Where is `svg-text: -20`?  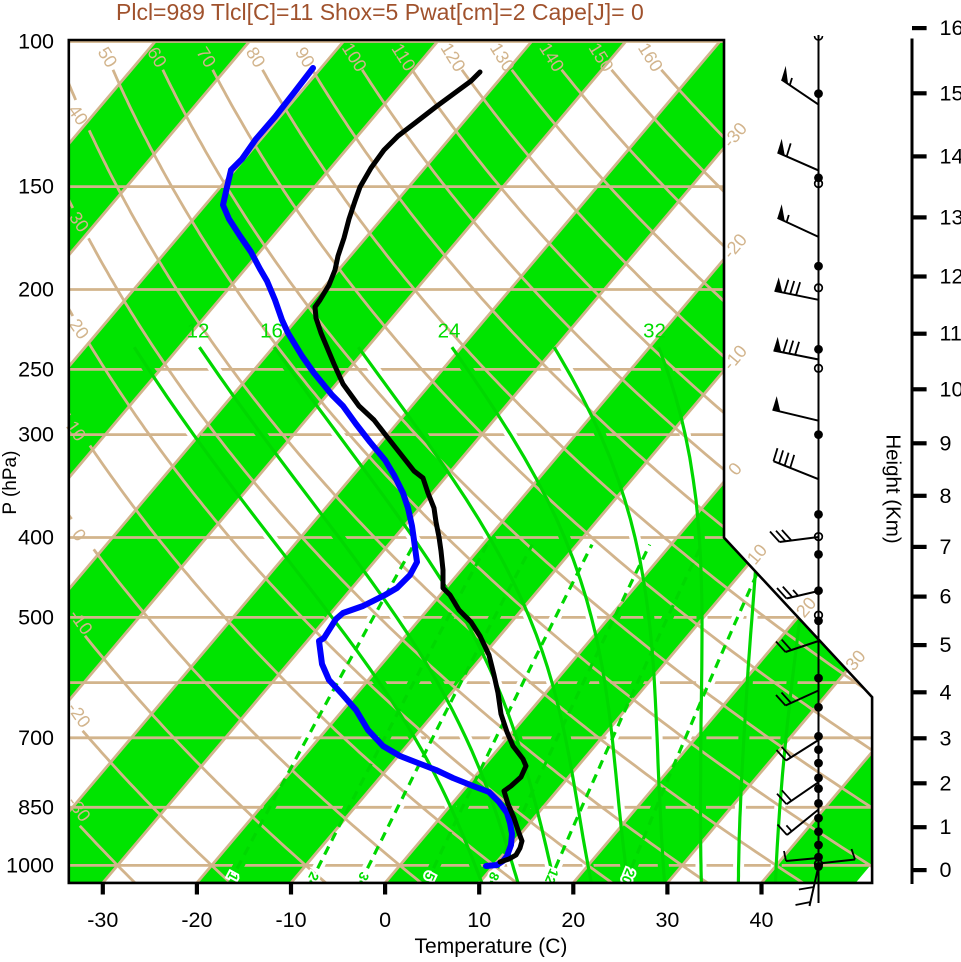 svg-text: -20 is located at coordinates (196, 920).